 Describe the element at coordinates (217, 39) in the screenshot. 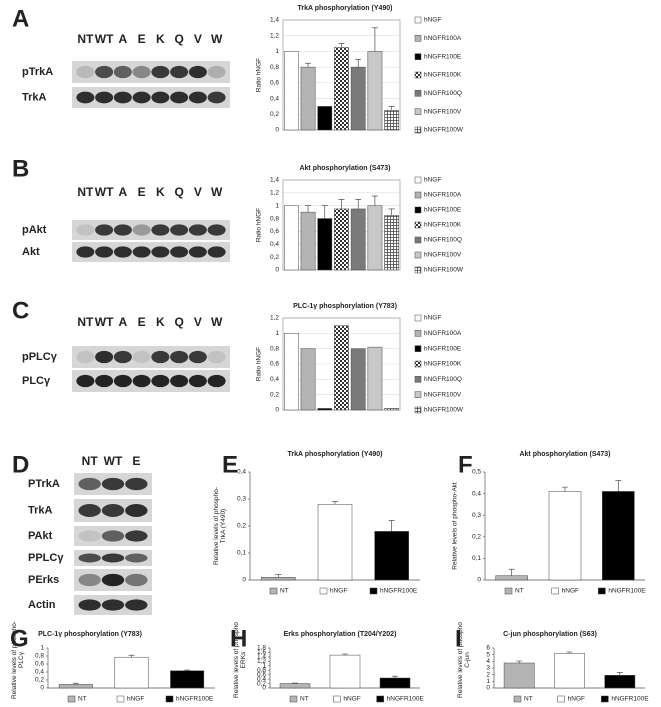

I see `lane-label: W` at that location.